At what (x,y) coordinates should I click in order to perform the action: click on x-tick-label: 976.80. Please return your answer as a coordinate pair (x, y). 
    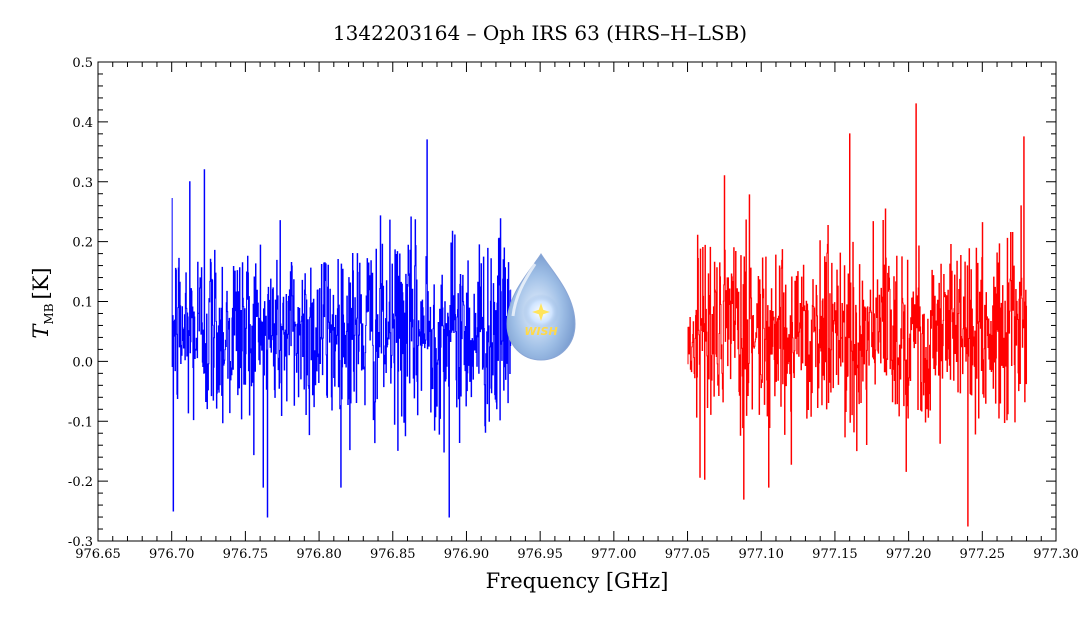
    Looking at the image, I should click on (319, 554).